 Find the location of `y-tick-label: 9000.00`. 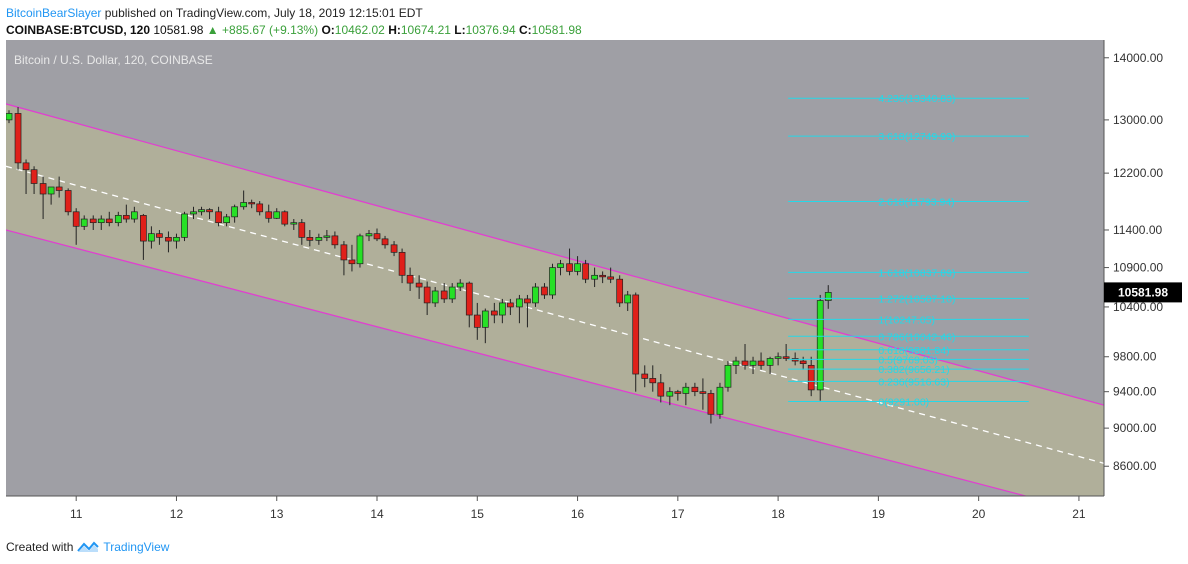

y-tick-label: 9000.00 is located at coordinates (1135, 428).